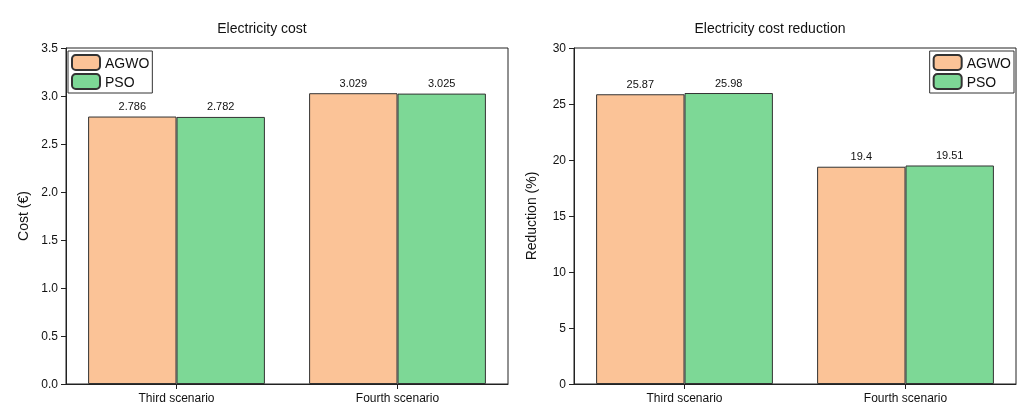 This screenshot has height=419, width=1032. I want to click on y-tick-label: 2.5, so click(50, 144).